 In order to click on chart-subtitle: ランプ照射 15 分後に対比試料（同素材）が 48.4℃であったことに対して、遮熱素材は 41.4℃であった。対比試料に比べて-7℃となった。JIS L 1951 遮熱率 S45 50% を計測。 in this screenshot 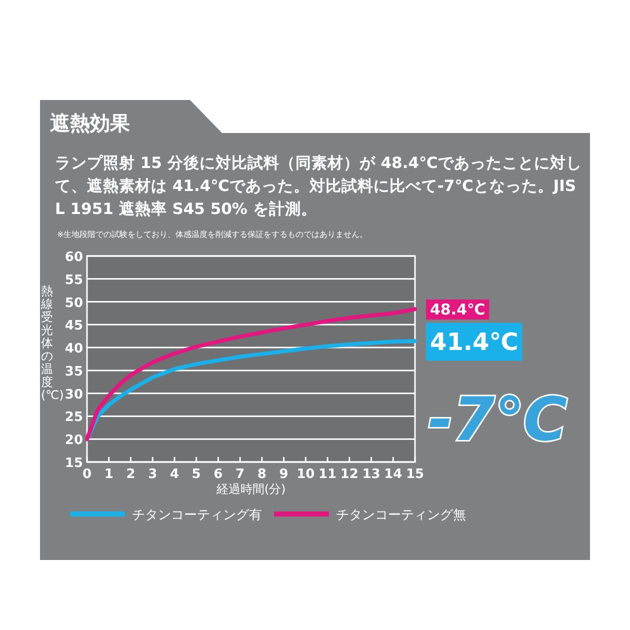, I will do `click(319, 186)`.